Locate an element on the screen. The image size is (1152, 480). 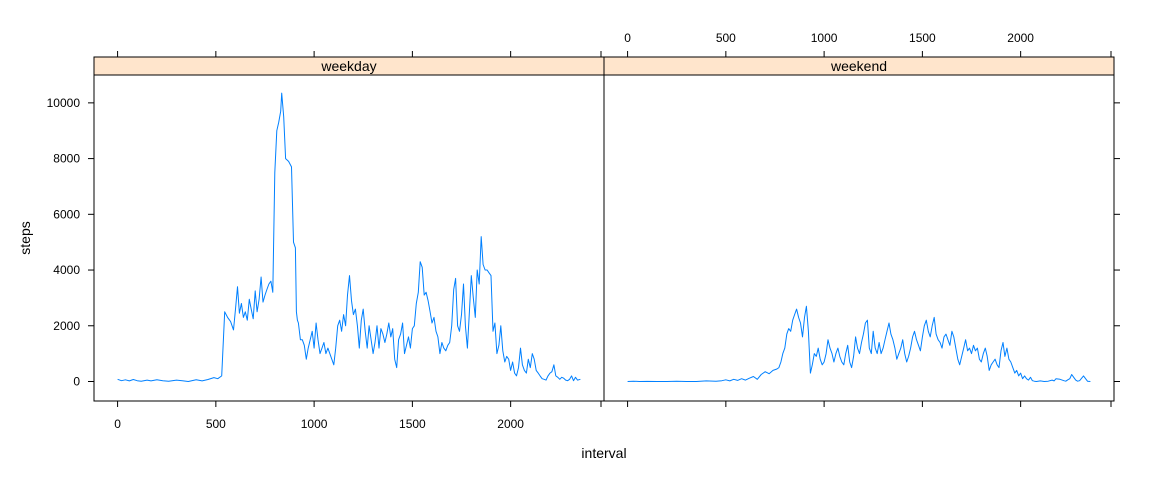
strip-label-weekday: weekday is located at coordinates (348, 66).